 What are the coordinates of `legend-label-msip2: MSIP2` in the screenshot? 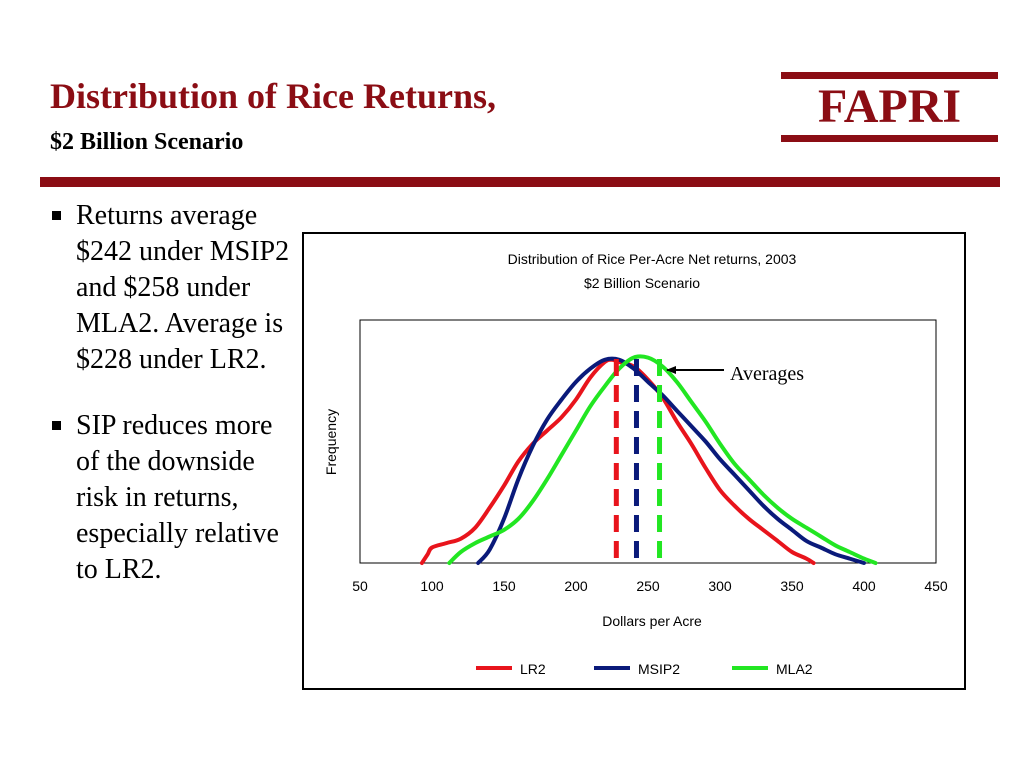 It's located at (659, 669).